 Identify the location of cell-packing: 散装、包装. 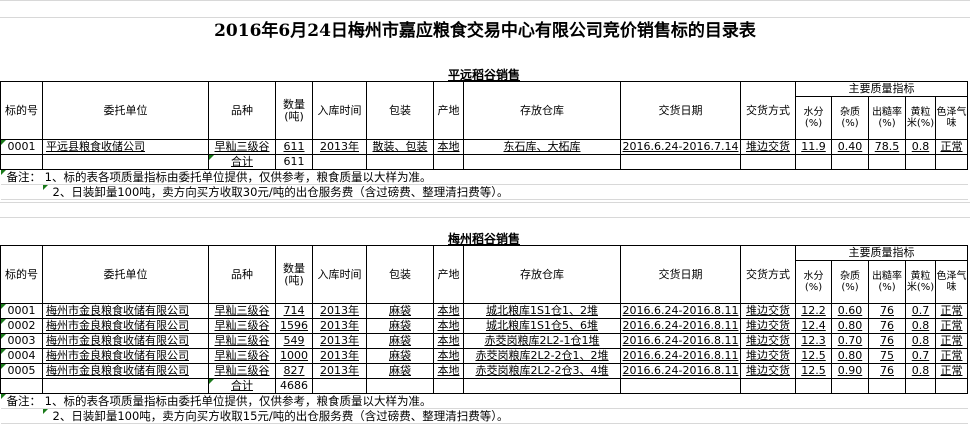
(400, 147).